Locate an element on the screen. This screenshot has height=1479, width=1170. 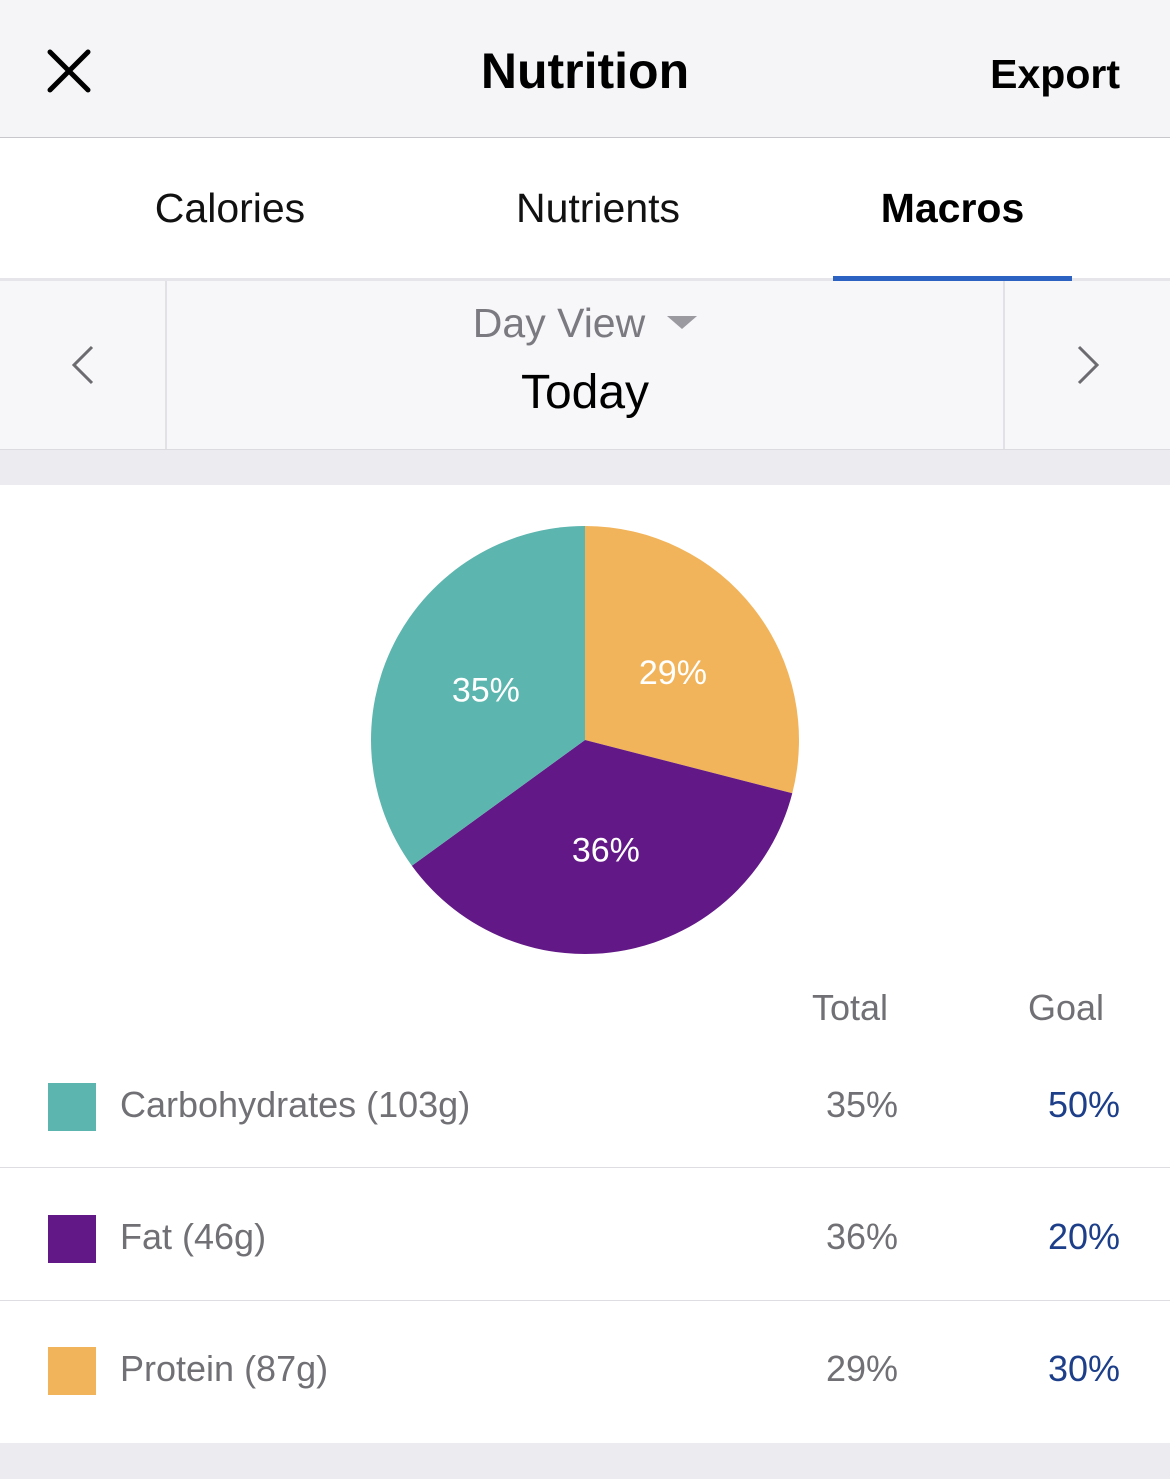
pie-label-fat: 36% is located at coordinates (606, 850).